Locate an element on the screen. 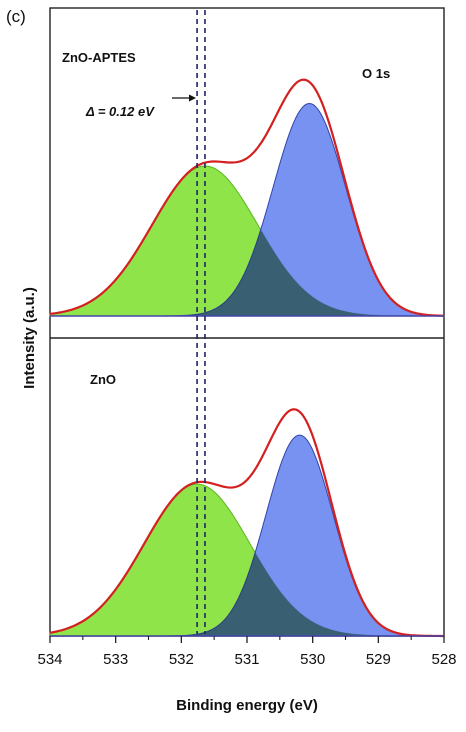 This screenshot has width=466, height=732. reference-dashed-lines is located at coordinates (201, 322).